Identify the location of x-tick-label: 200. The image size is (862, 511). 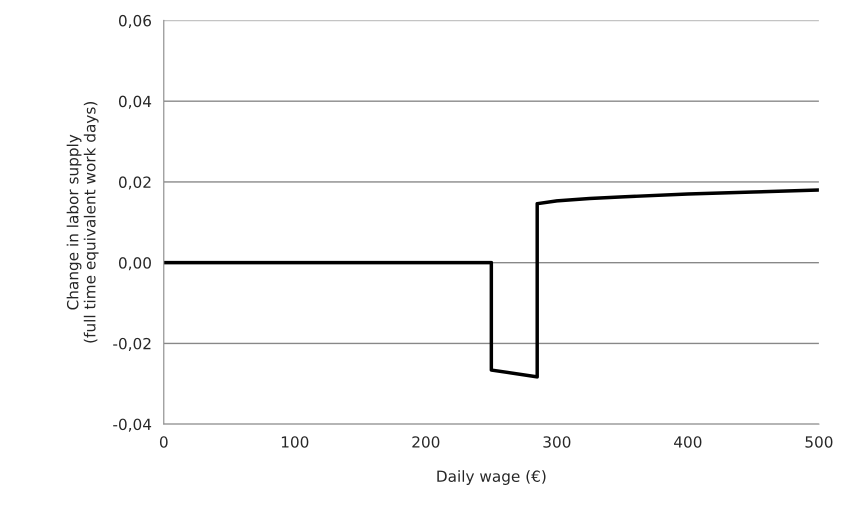
(426, 442).